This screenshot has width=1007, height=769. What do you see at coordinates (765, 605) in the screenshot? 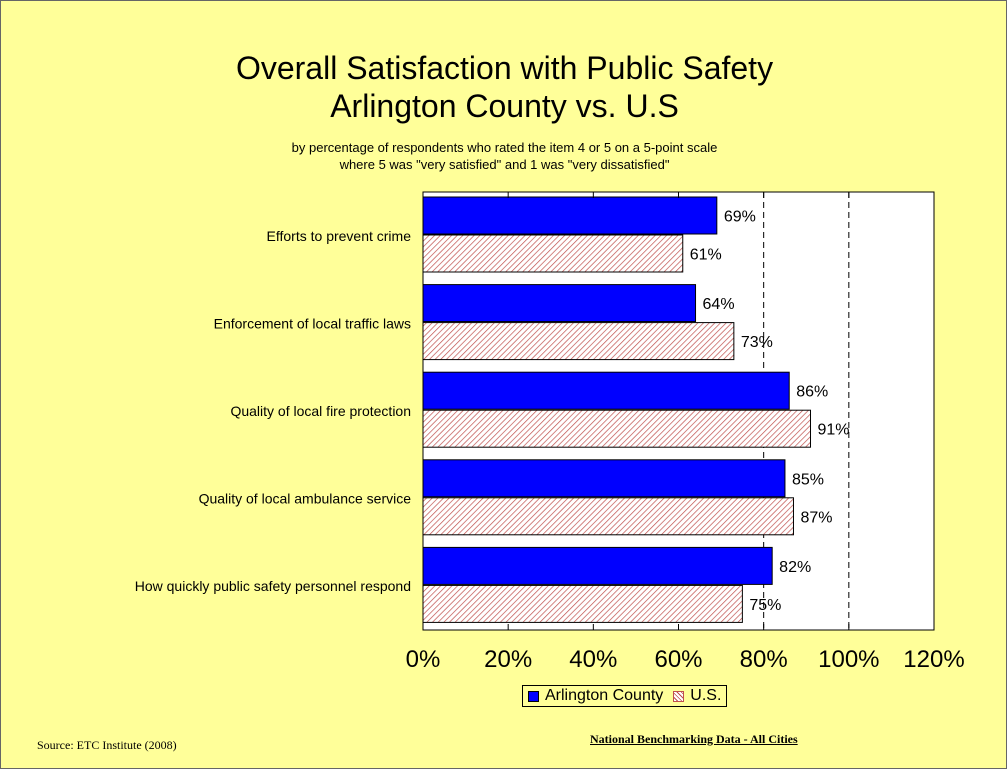
I see `data-label-us-4: 75%` at bounding box center [765, 605].